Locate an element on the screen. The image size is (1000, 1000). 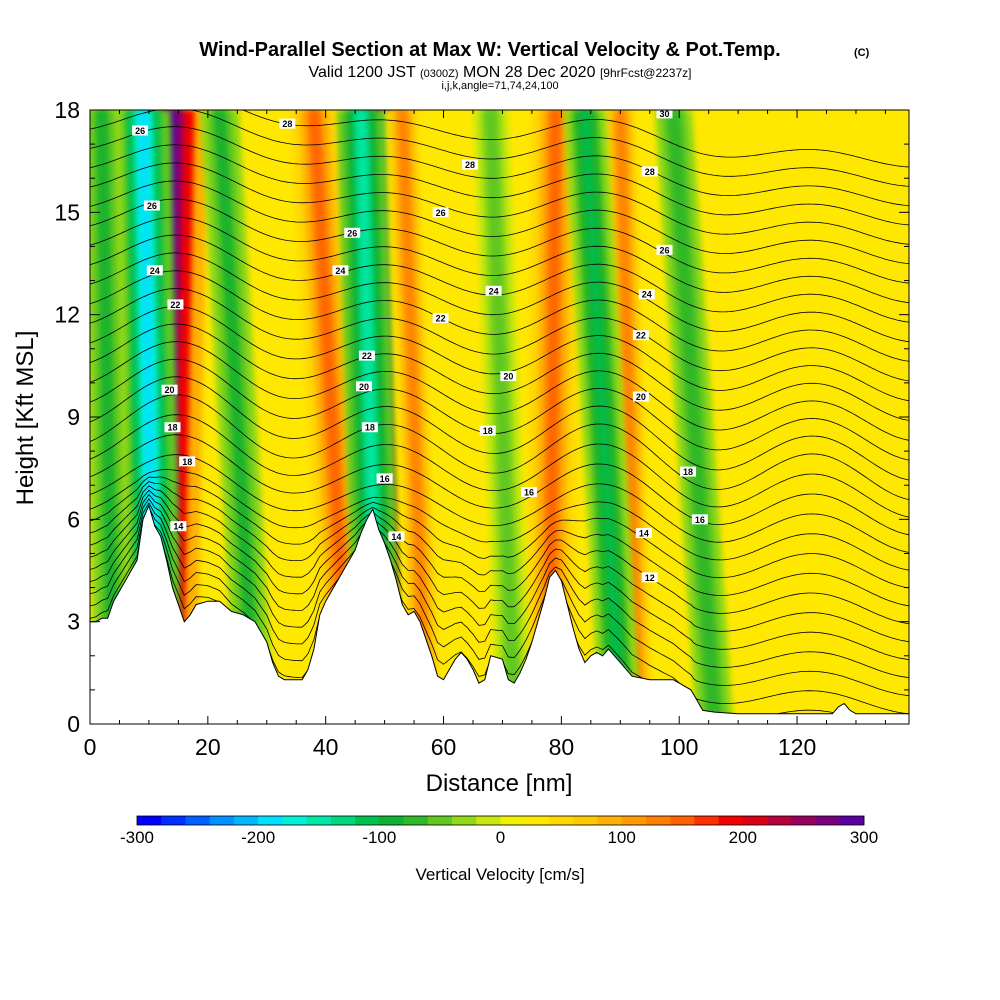
contour-label: 12 is located at coordinates (649, 577).